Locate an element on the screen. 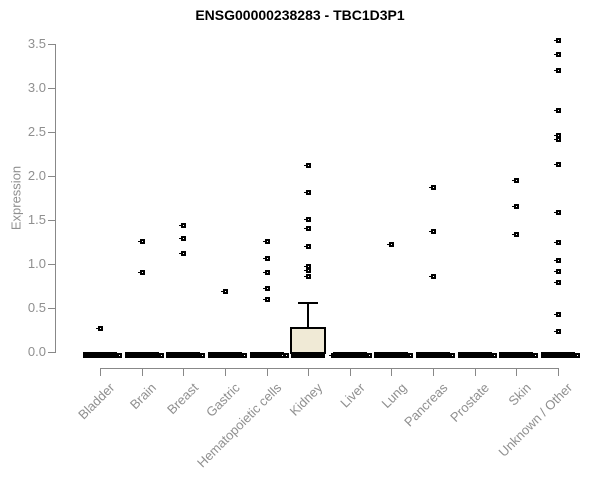 The image size is (600, 500). y-tick-label: 1.5 is located at coordinates (36, 219).